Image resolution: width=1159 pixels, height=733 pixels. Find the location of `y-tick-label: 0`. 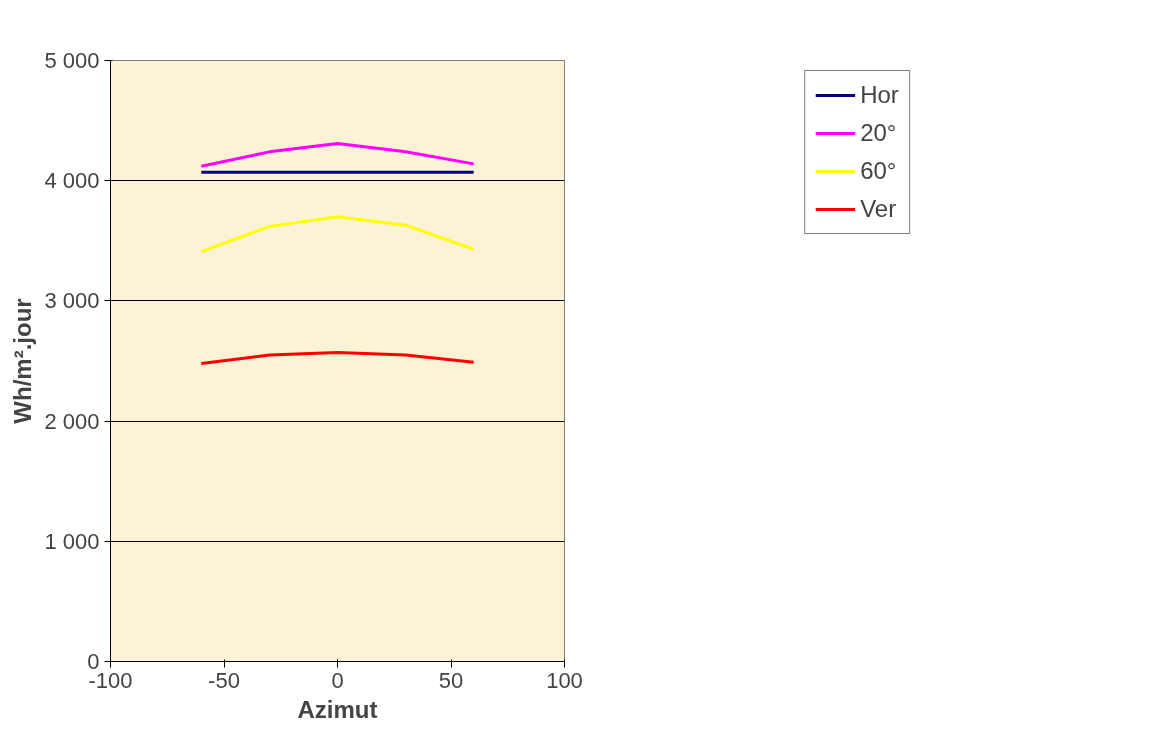

y-tick-label: 0 is located at coordinates (93, 661).